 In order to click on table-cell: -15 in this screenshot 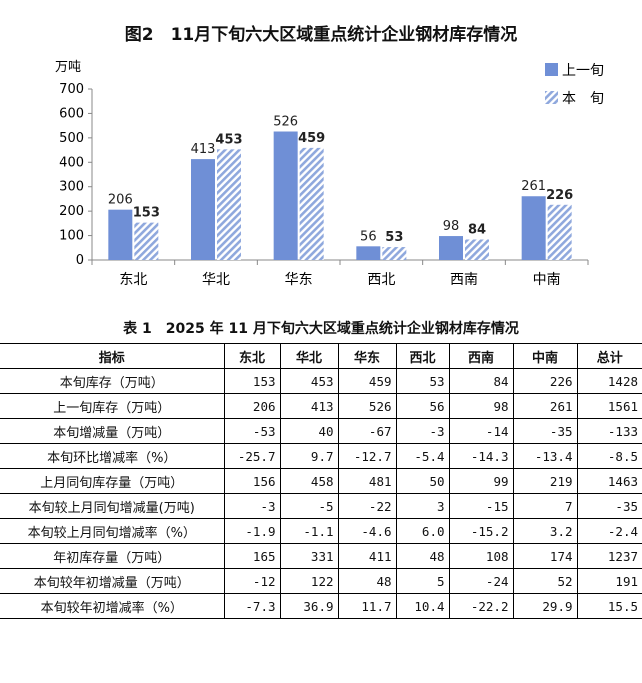, I will do `click(481, 506)`.